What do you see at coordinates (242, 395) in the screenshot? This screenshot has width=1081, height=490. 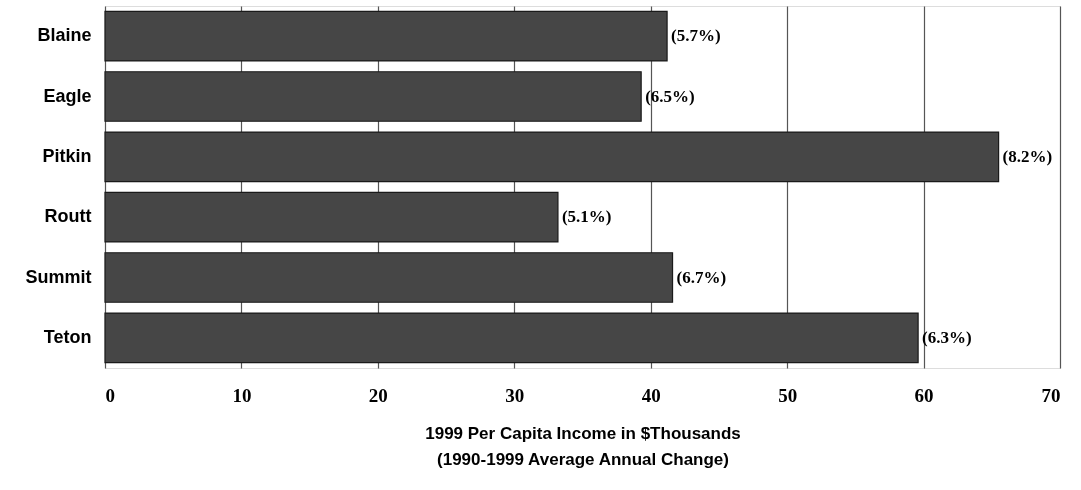 I see `x-tick-label: 10` at bounding box center [242, 395].